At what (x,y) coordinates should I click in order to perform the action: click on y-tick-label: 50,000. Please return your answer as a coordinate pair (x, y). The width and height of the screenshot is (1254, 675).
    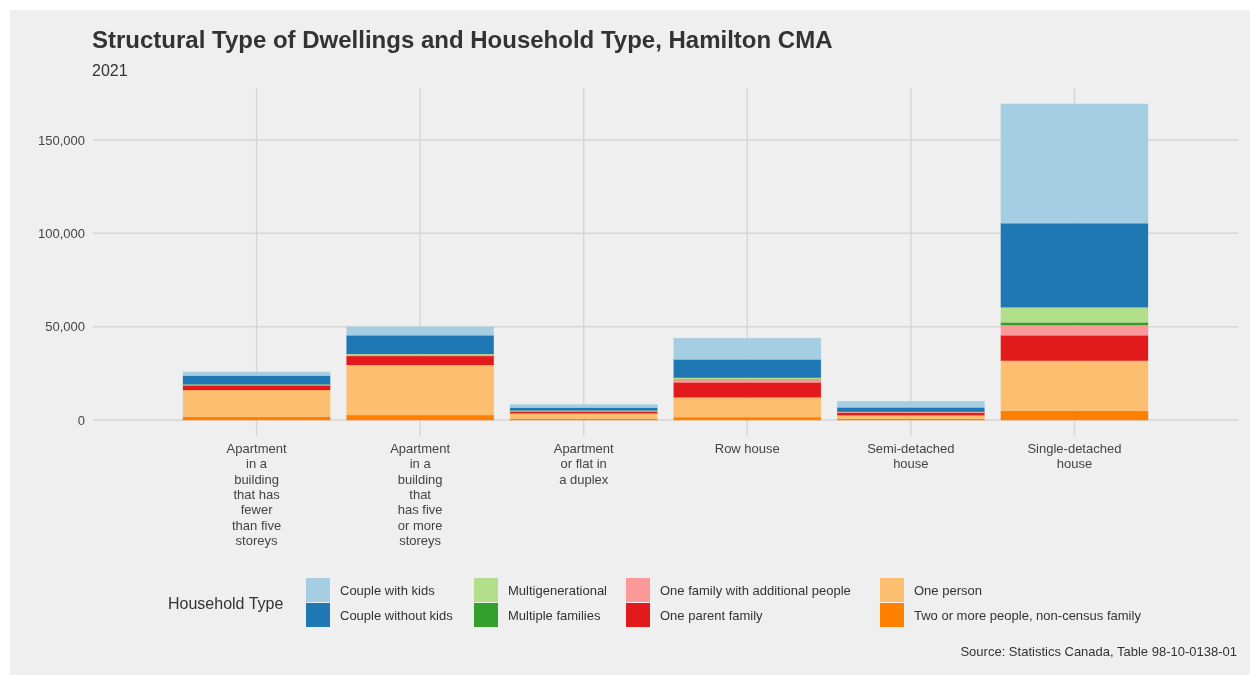
    Looking at the image, I should click on (65, 327).